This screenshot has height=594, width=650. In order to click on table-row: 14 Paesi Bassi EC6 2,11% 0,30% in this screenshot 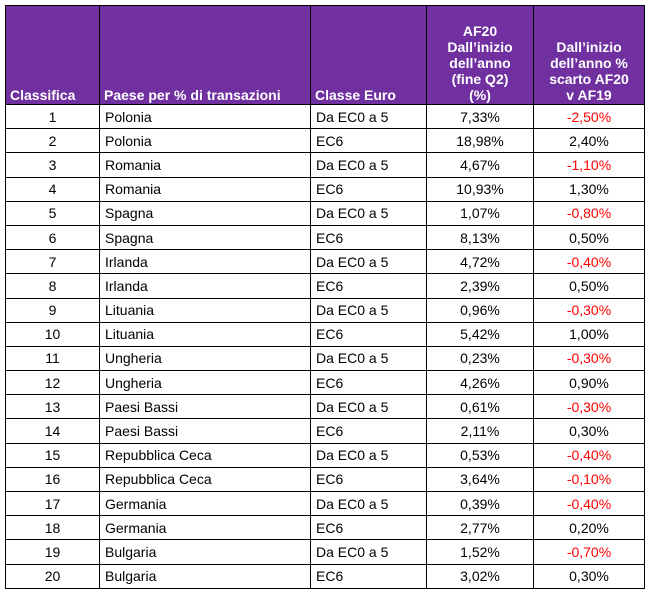, I will do `click(325, 431)`.